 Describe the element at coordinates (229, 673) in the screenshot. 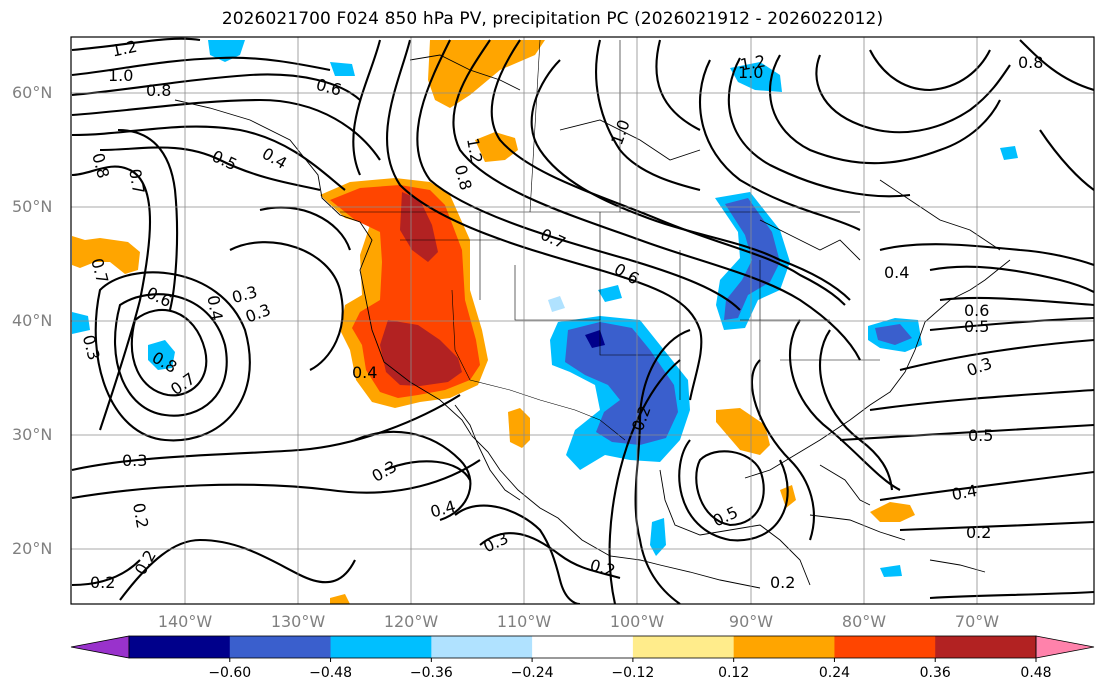

I see `colorbar-tick-label: −0.60` at that location.